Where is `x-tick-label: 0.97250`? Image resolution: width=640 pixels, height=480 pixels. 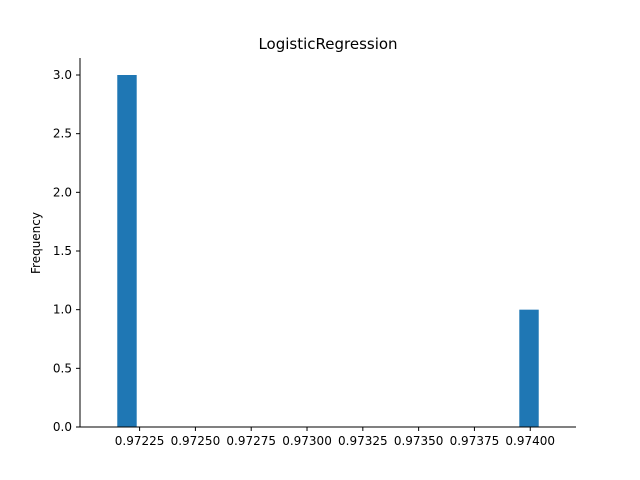 x-tick-label: 0.97250 is located at coordinates (196, 441).